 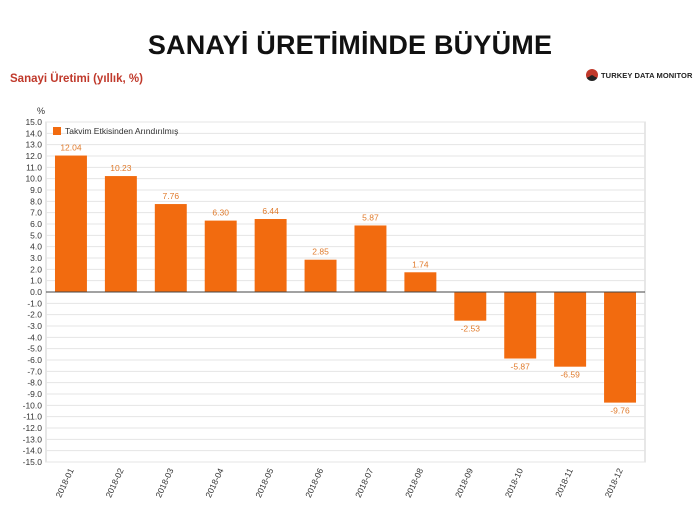 I want to click on y-tick-label: 13.0, so click(x=33, y=145).